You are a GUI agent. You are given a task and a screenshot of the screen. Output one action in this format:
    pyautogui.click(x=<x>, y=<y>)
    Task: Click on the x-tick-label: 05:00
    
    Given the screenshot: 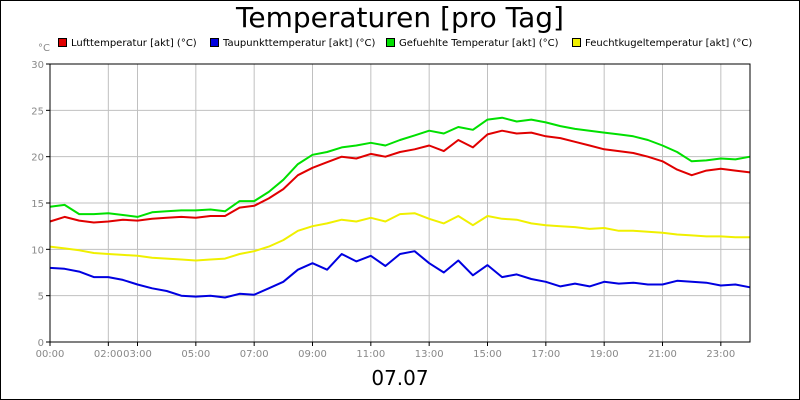 What is the action you would take?
    pyautogui.click(x=195, y=354)
    